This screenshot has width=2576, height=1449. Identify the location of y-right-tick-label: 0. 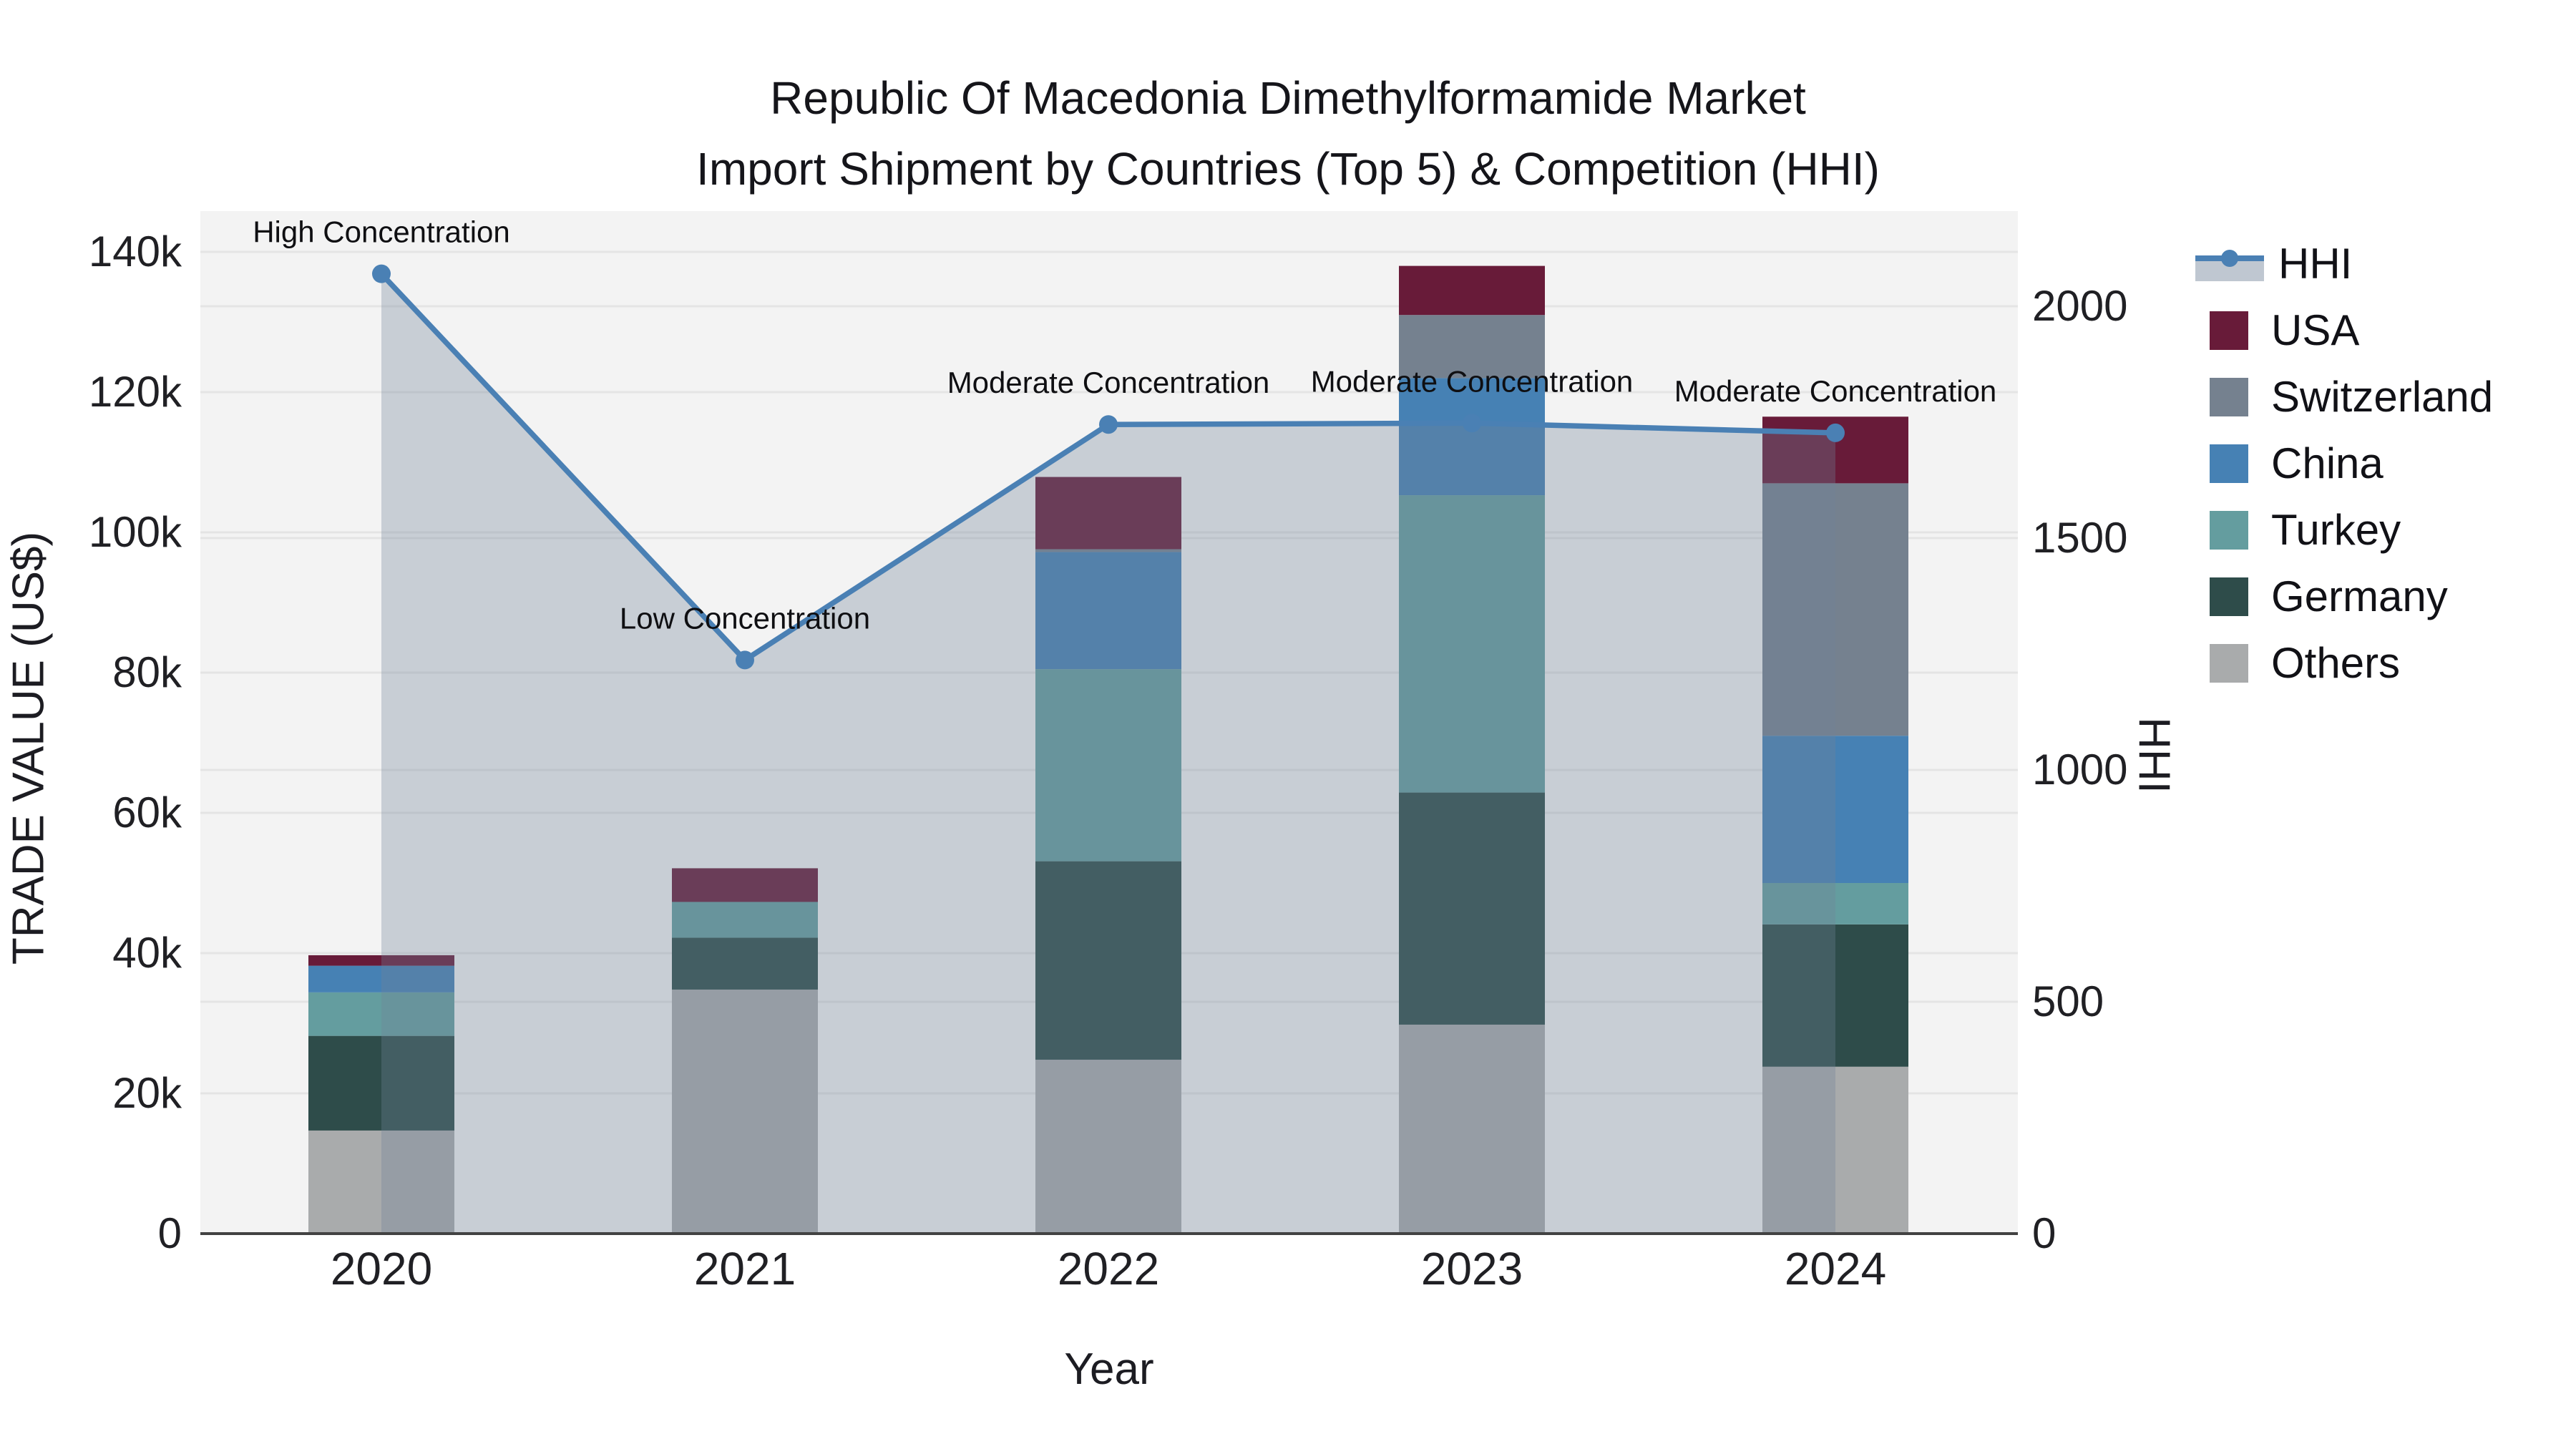
(2044, 1233).